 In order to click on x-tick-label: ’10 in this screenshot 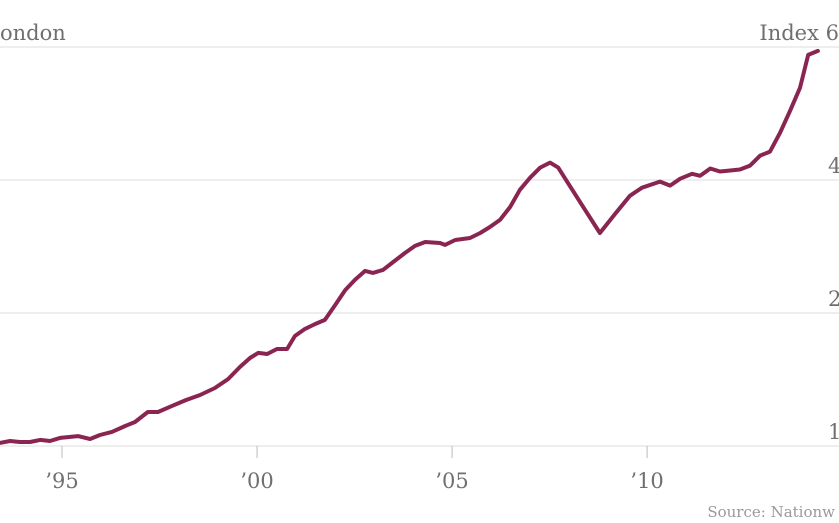, I will do `click(646, 481)`.